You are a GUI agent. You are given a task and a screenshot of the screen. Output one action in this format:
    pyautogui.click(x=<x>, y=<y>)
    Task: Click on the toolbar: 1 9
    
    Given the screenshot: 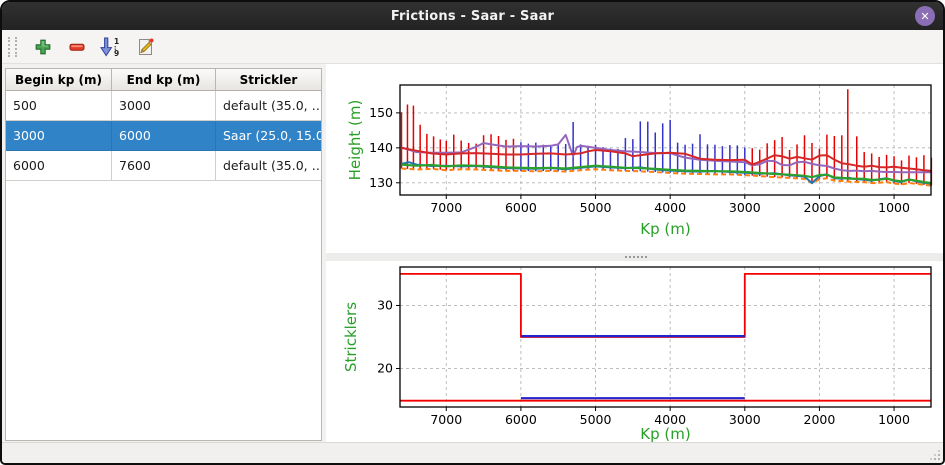 What is the action you would take?
    pyautogui.click(x=472, y=47)
    